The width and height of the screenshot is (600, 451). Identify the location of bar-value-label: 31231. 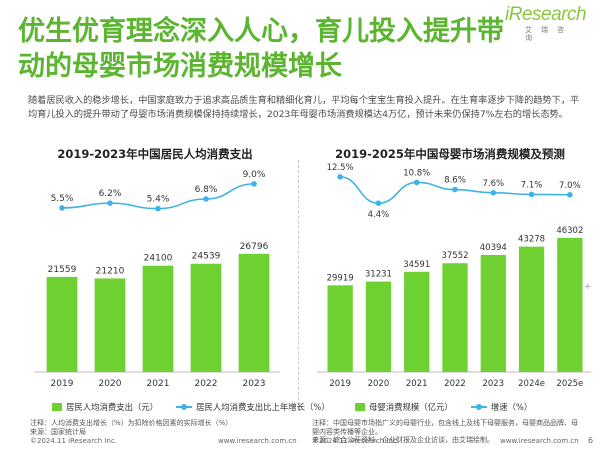
(378, 275).